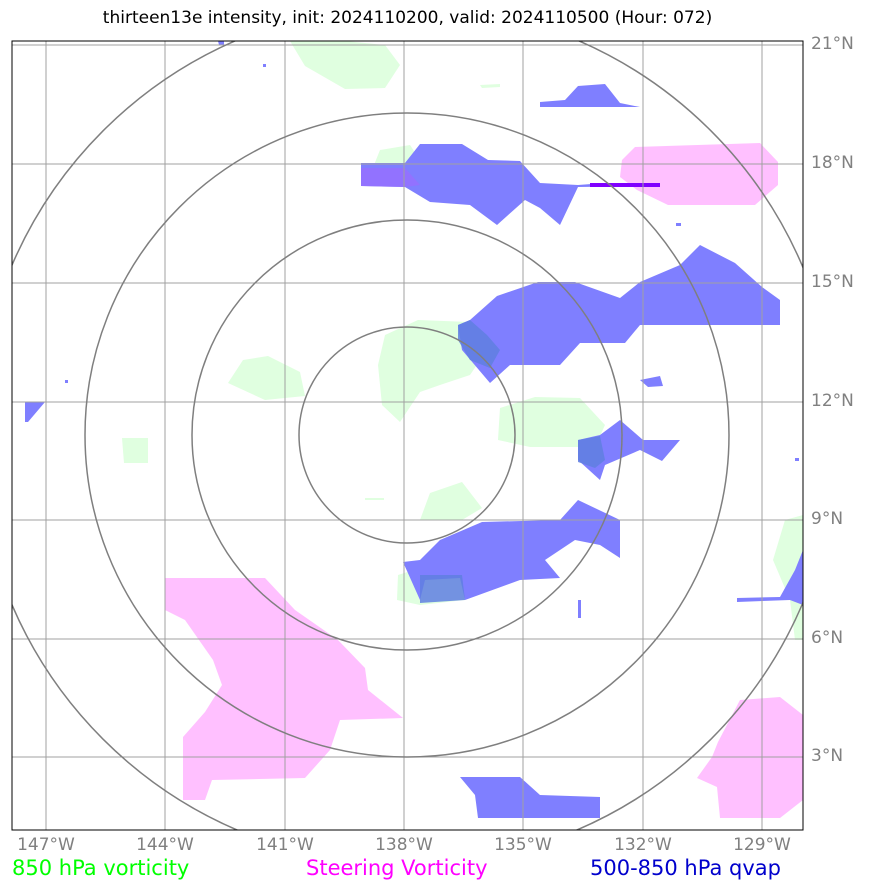 Image resolution: width=873 pixels, height=895 pixels. Describe the element at coordinates (523, 845) in the screenshot. I see `lon-label-135w: 135°W` at that location.